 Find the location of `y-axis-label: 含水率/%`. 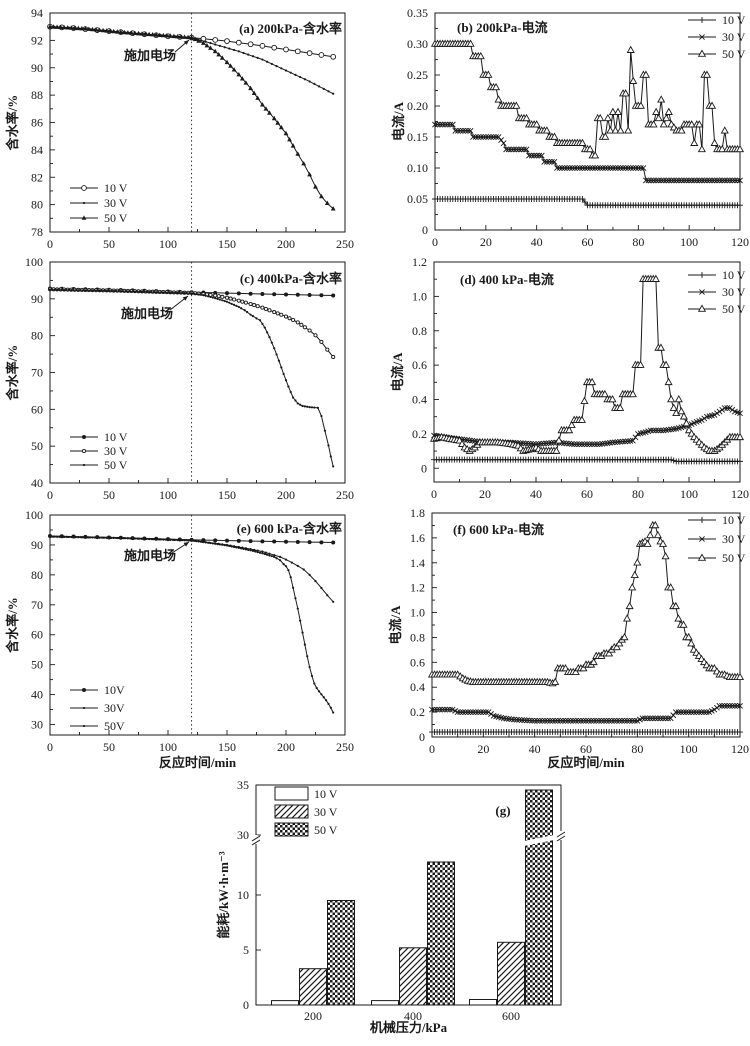

y-axis-label: 含水率/% is located at coordinates (12, 373).